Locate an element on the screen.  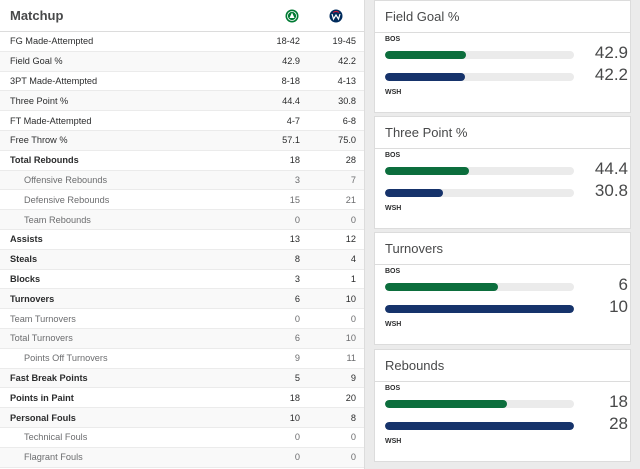
bos-value: 57.1 is located at coordinates (291, 140).